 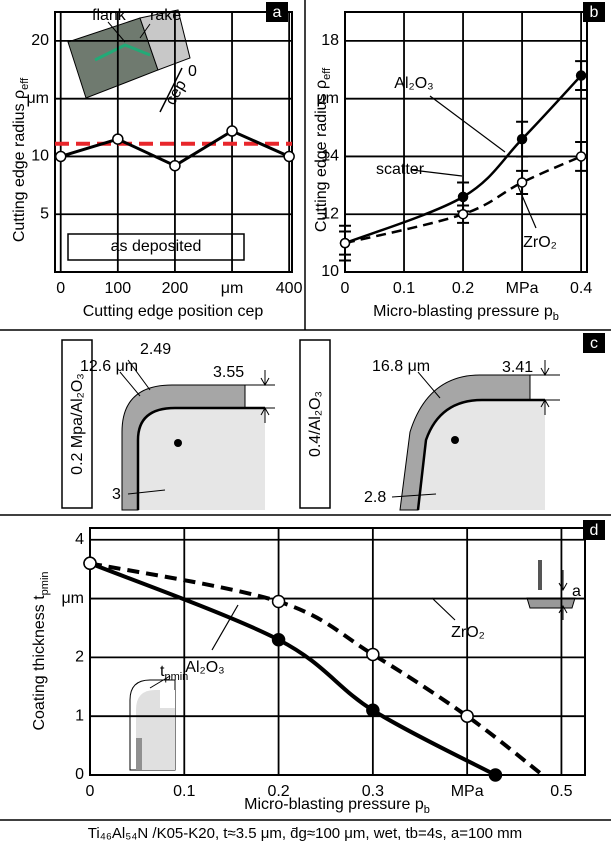 What do you see at coordinates (330, 213) in the screenshot?
I see `y-tick-label: 12` at bounding box center [330, 213].